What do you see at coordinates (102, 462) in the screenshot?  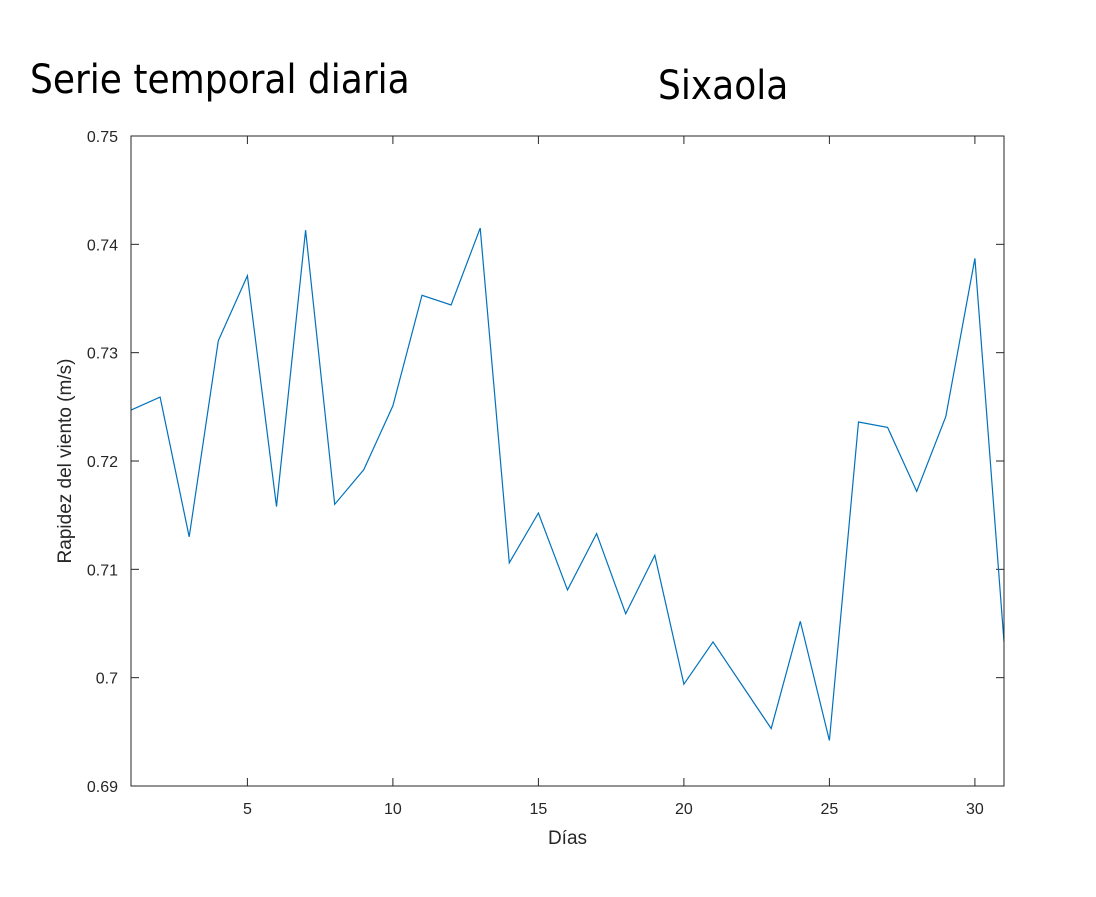 I see `y-tick-label: 0.72` at bounding box center [102, 462].